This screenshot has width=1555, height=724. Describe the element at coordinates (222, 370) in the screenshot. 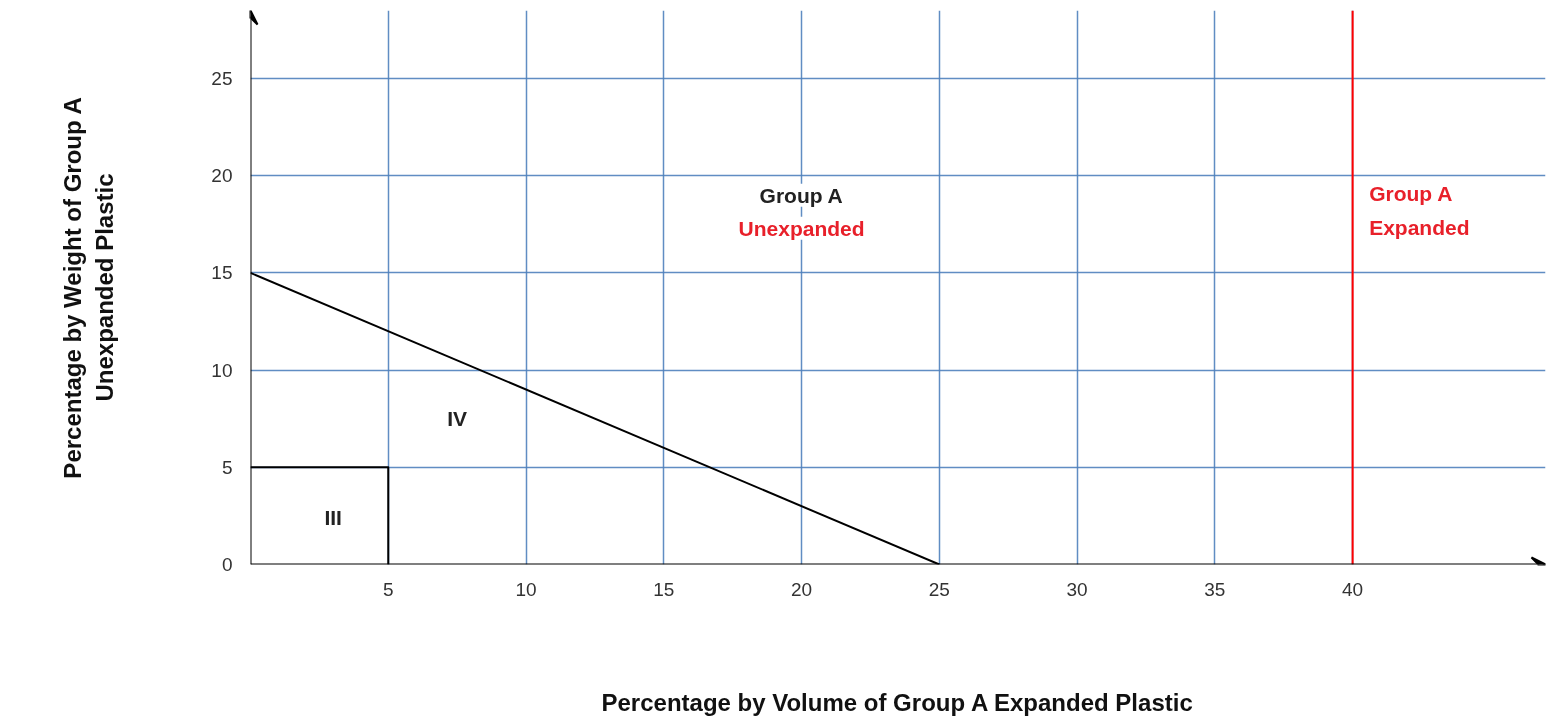

I see `y-tick-label: 10` at that location.